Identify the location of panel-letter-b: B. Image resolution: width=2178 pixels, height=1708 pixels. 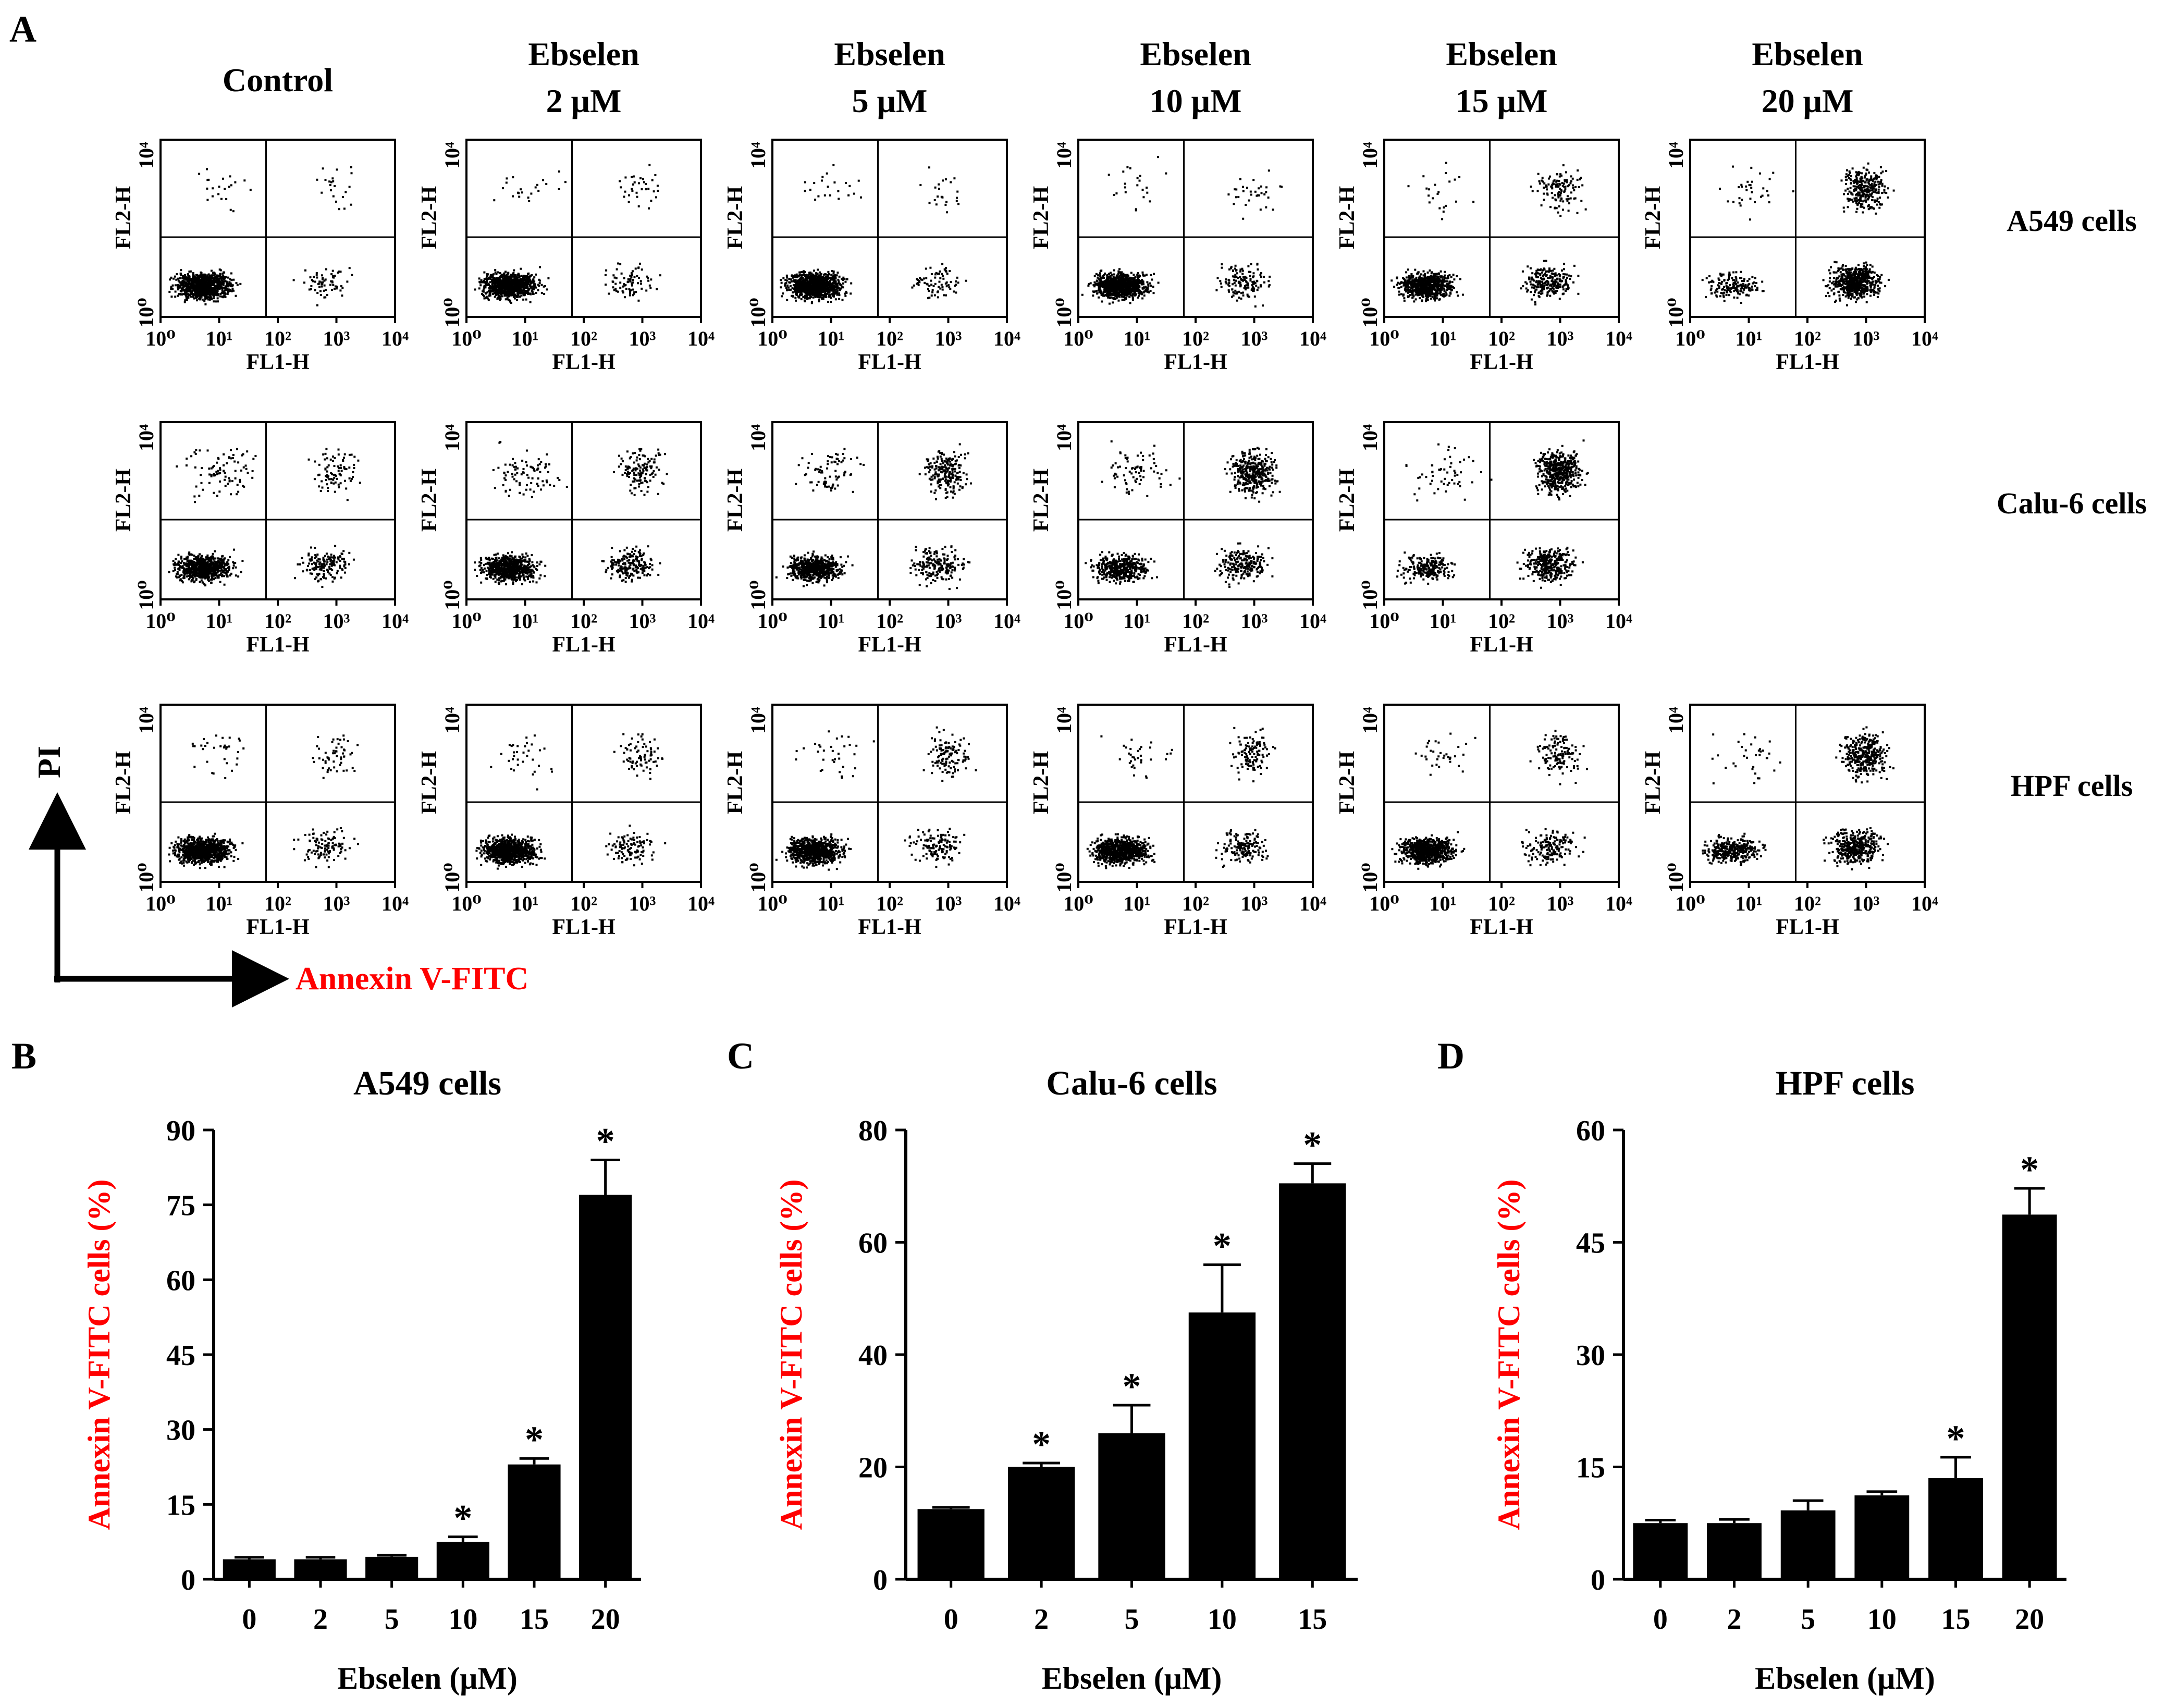
(23, 1056).